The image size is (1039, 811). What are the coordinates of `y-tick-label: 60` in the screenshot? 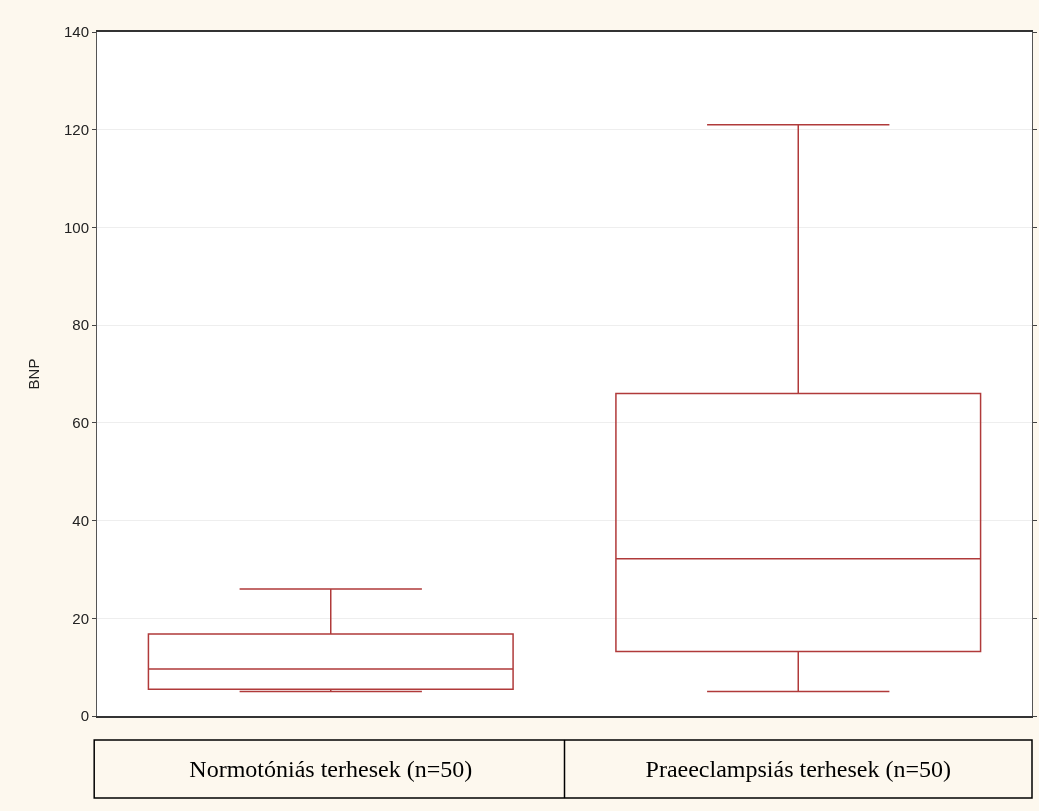 It's located at (80, 423).